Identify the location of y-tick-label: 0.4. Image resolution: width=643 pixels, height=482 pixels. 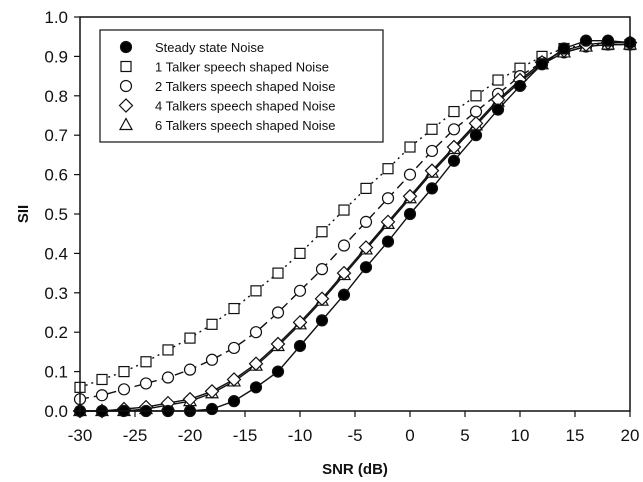
(56, 253).